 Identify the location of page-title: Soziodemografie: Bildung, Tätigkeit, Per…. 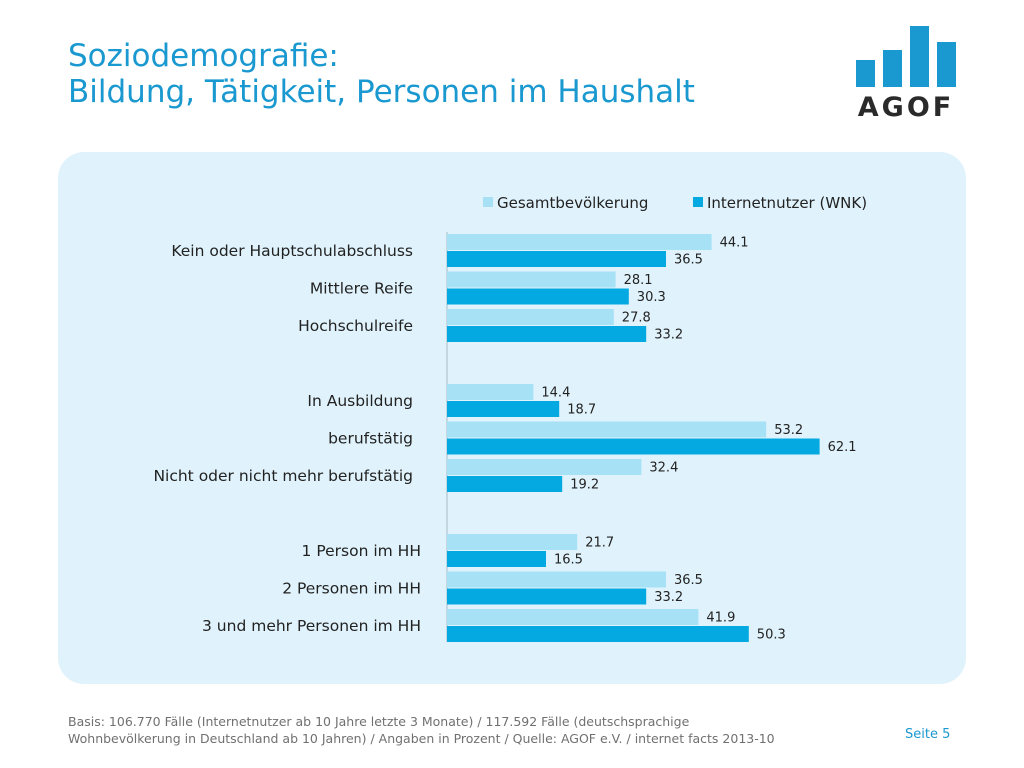
(381, 74).